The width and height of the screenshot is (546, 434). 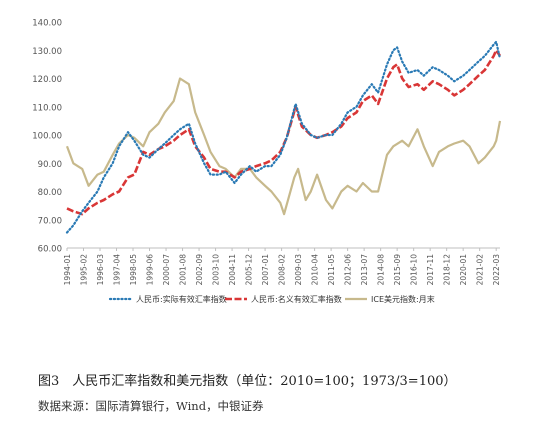 I want to click on y-tick-label: 120.00, so click(x=47, y=80).